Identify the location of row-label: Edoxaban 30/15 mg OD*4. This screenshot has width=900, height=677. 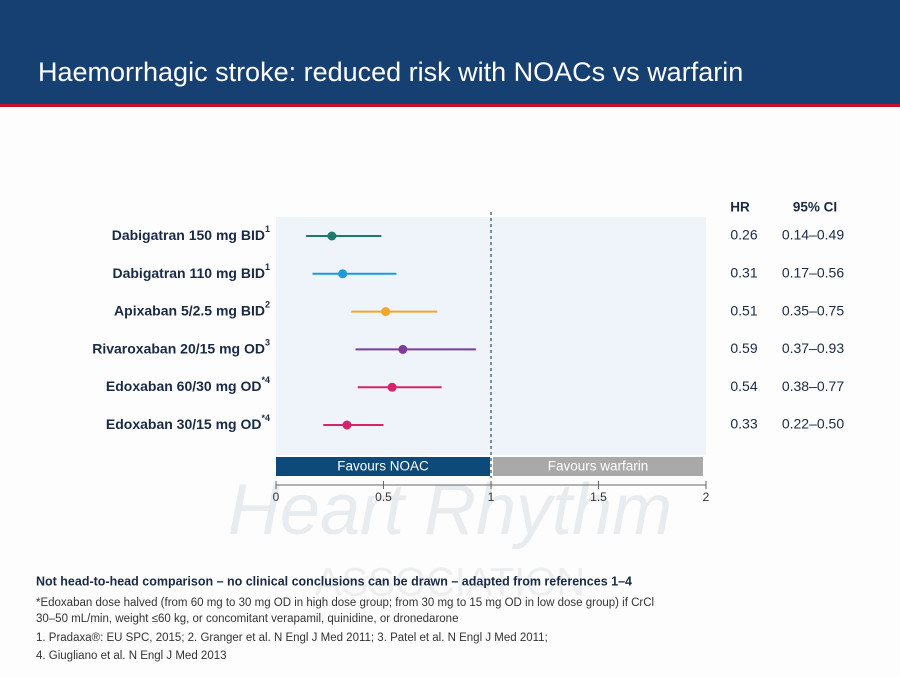
(188, 422).